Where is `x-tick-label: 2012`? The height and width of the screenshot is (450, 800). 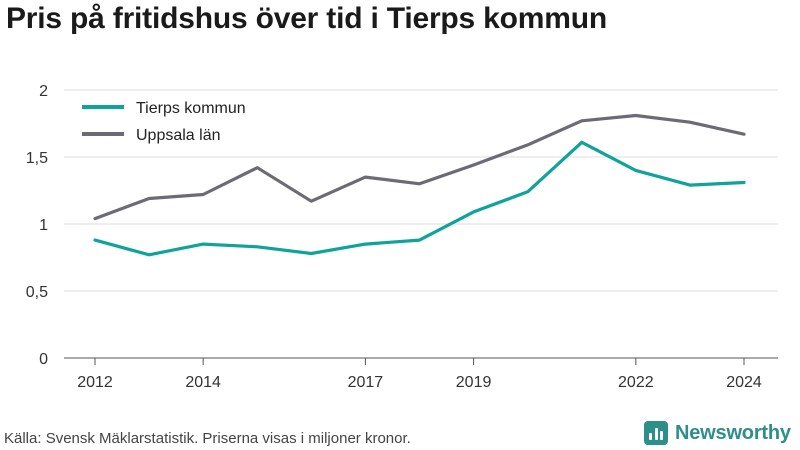 x-tick-label: 2012 is located at coordinates (95, 382).